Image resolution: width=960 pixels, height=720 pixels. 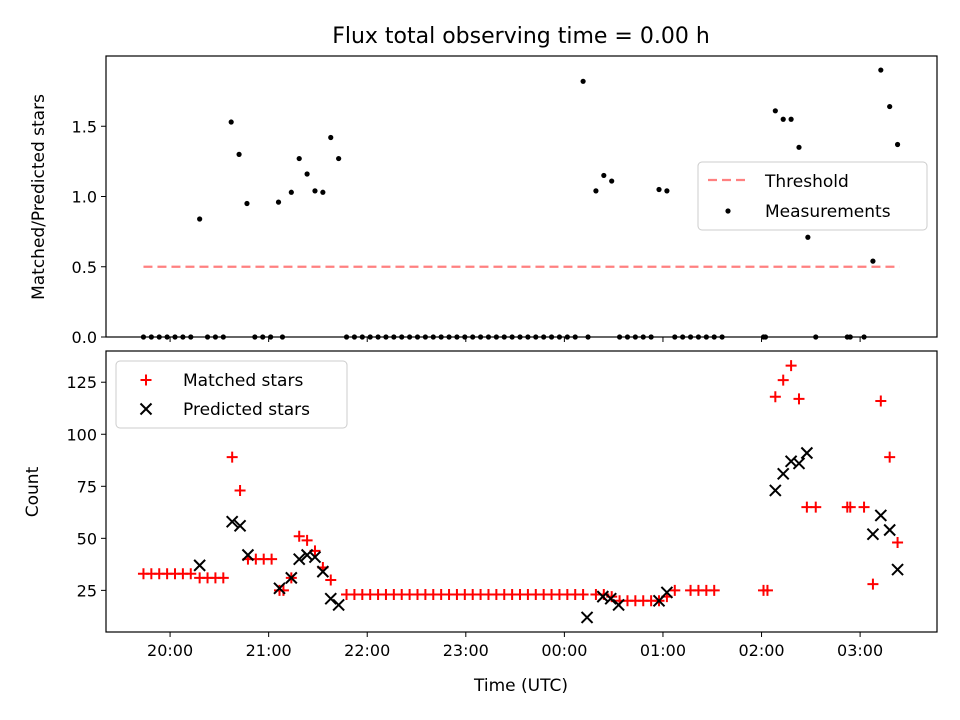 What do you see at coordinates (728, 211) in the screenshot?
I see `legend-measurements-swatch` at bounding box center [728, 211].